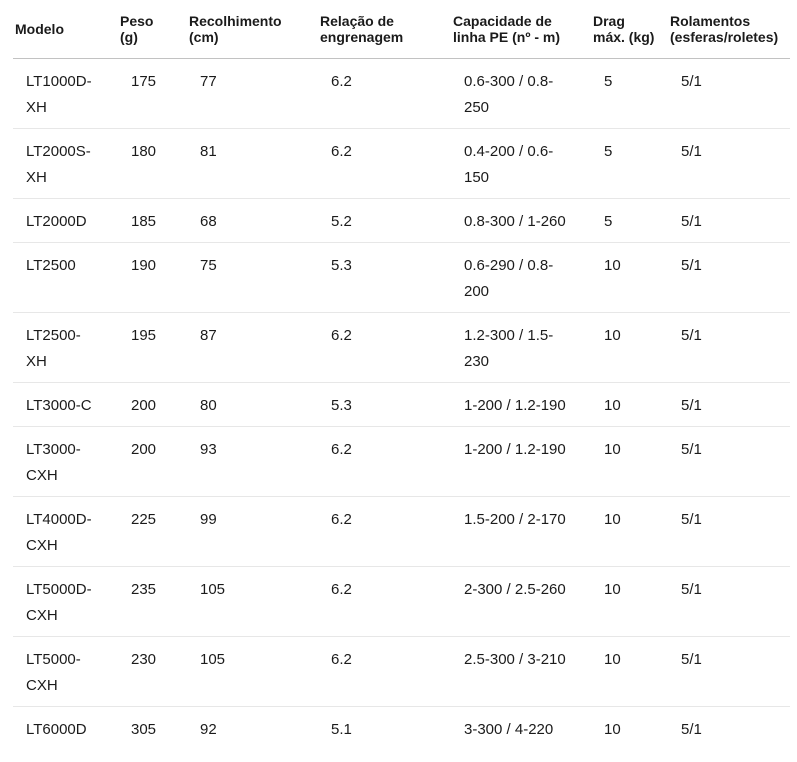 This screenshot has width=797, height=762. I want to click on column-header-weight-g: Peso (g), so click(152, 29).